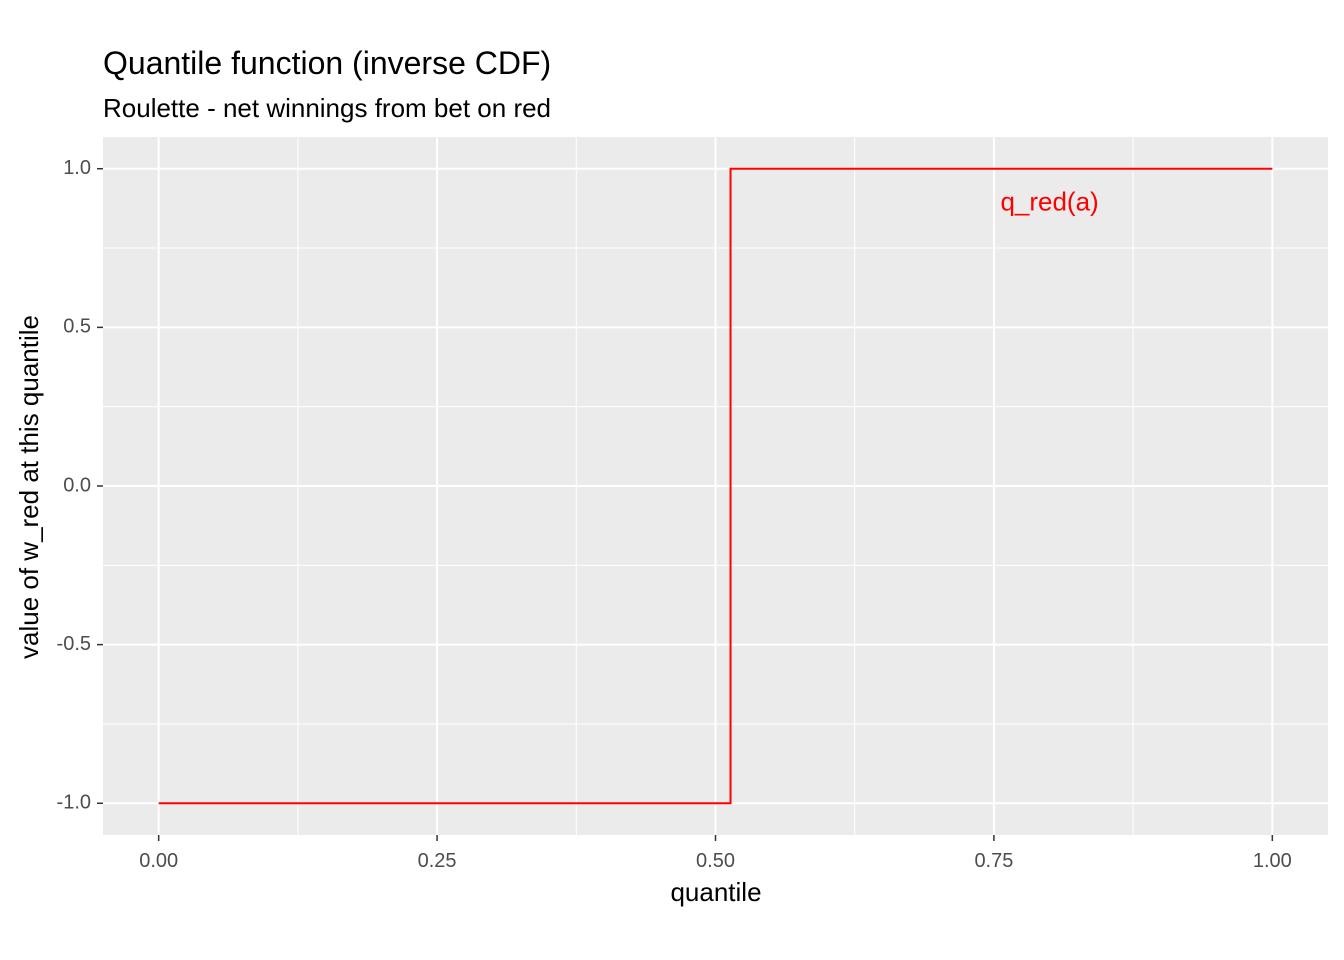 This screenshot has height=960, width=1344. I want to click on x-axis: 0.00 0.25 0.50 0.75 1.00, so click(715, 853).